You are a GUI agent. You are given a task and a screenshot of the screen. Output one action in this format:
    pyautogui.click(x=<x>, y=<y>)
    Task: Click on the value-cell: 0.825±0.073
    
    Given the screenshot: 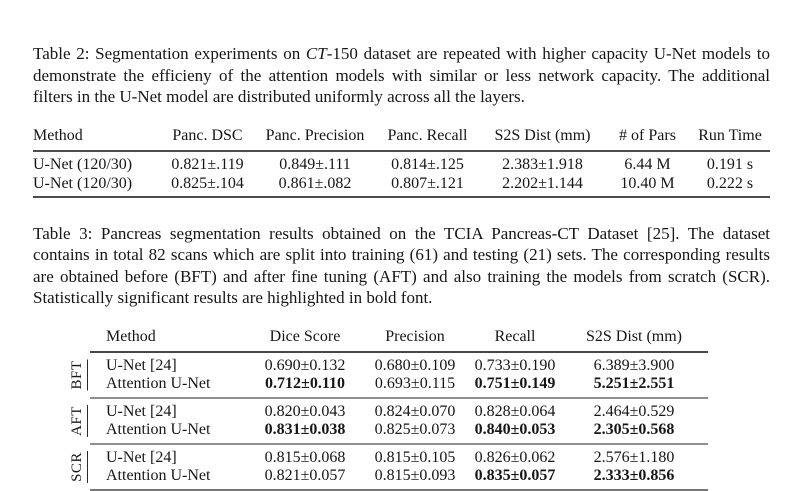 What is the action you would take?
    pyautogui.click(x=415, y=432)
    